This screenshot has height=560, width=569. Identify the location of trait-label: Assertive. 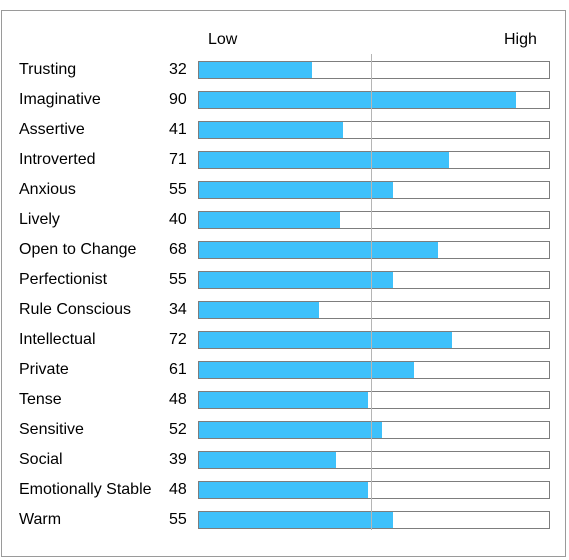
(52, 129).